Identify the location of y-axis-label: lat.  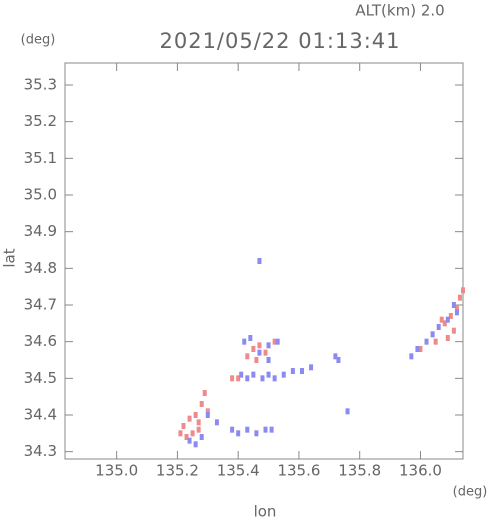
(10, 257).